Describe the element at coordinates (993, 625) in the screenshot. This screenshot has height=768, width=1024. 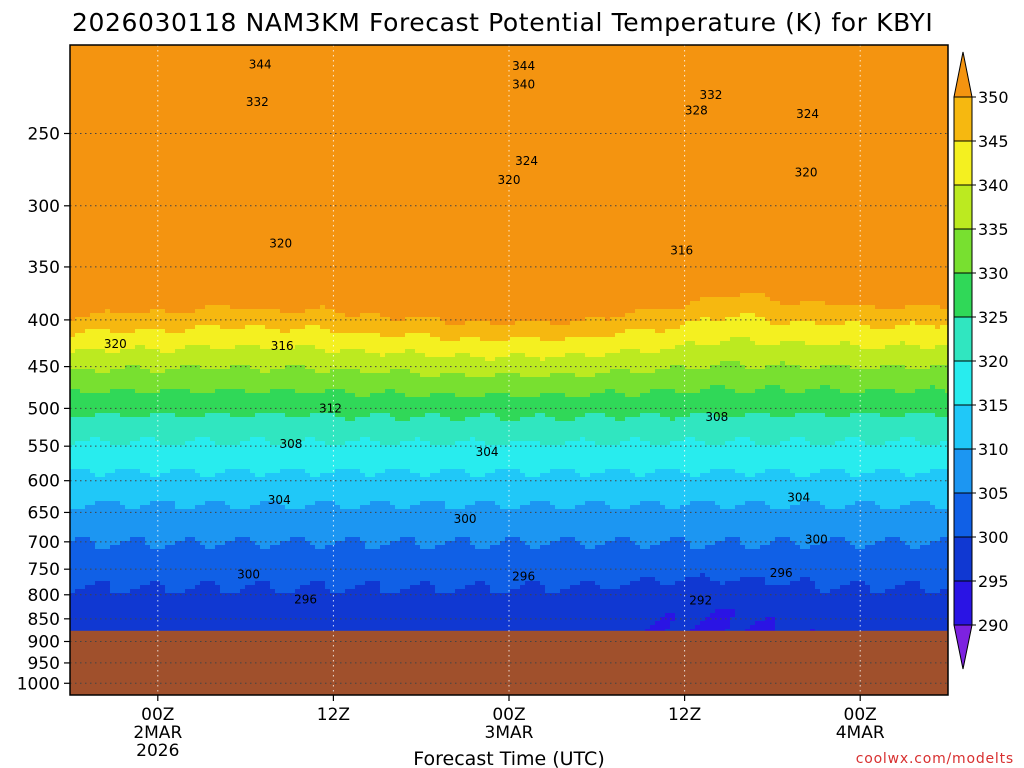
I see `colorbar-label: 290` at that location.